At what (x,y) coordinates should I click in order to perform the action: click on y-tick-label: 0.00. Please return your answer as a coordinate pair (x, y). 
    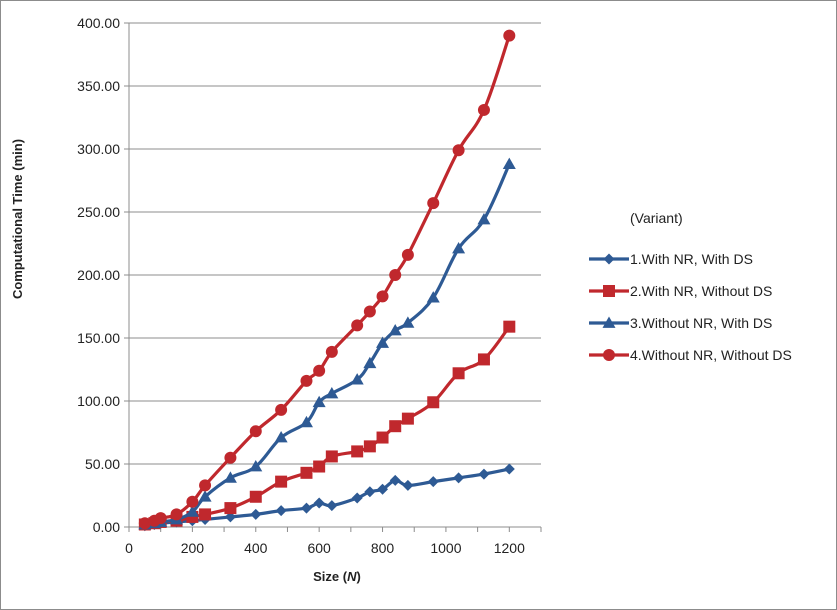
    Looking at the image, I should click on (106, 527).